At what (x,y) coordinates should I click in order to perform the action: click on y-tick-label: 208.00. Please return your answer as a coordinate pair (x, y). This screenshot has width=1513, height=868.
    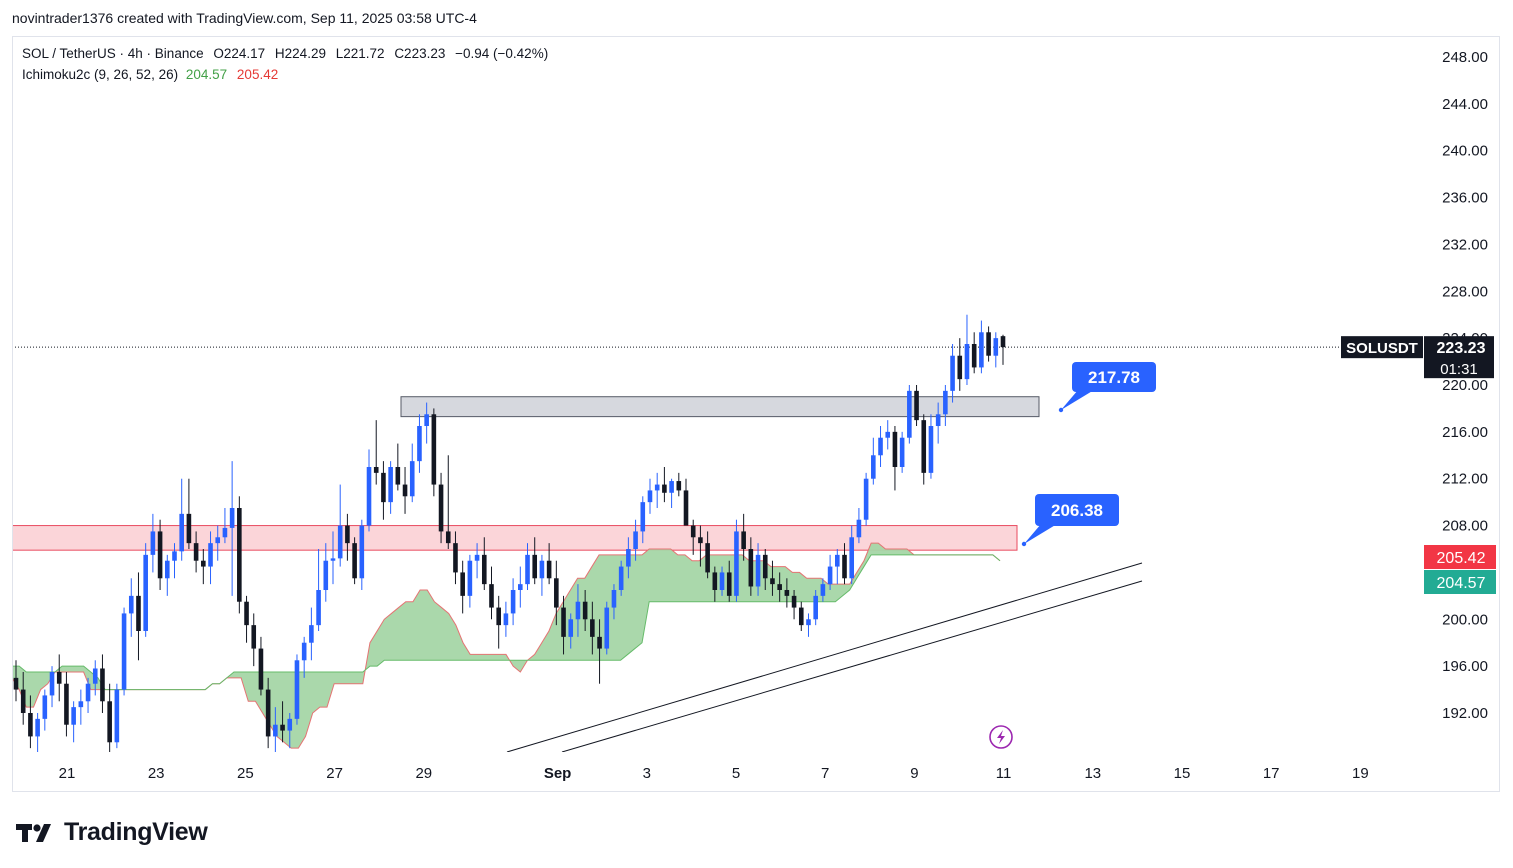
    Looking at the image, I should click on (1465, 526).